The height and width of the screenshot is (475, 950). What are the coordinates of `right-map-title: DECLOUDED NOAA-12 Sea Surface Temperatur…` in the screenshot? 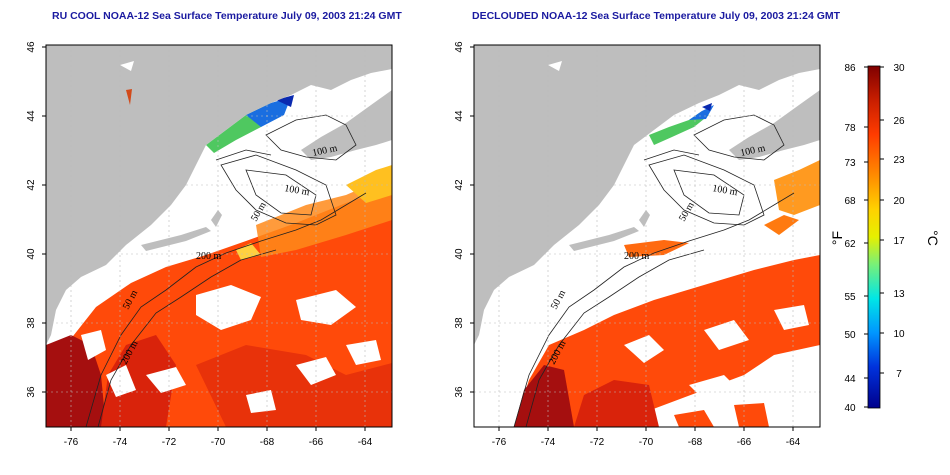 It's located at (656, 16).